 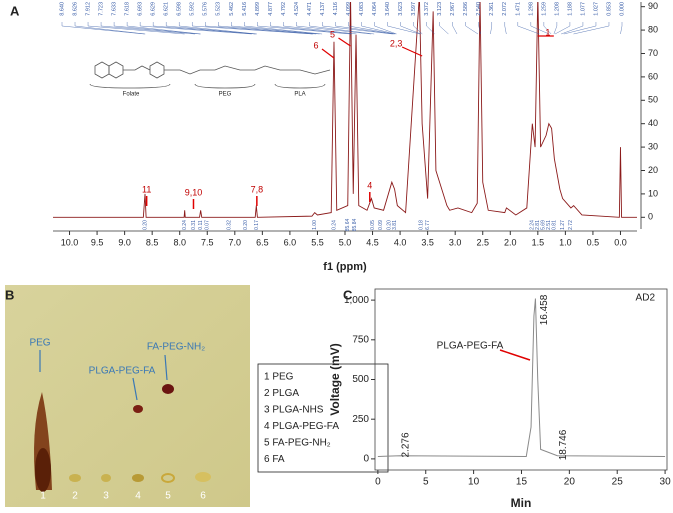 I want to click on peak-annotation: 11, so click(x=146, y=189).